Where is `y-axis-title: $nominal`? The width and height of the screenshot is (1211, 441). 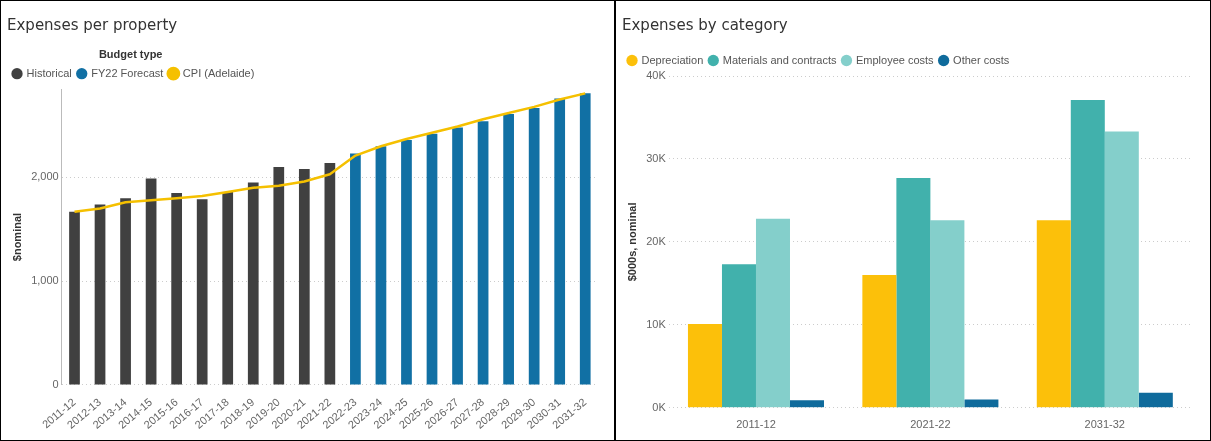 y-axis-title: $nominal is located at coordinates (16, 237).